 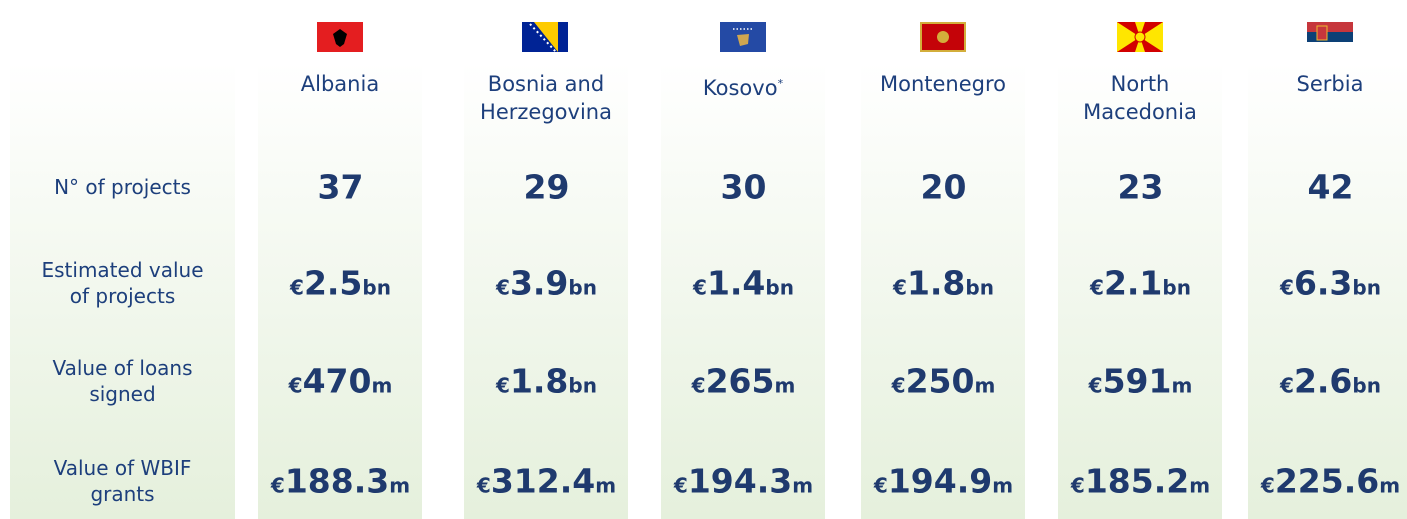 I want to click on row-label: N° of projects, so click(x=122, y=187).